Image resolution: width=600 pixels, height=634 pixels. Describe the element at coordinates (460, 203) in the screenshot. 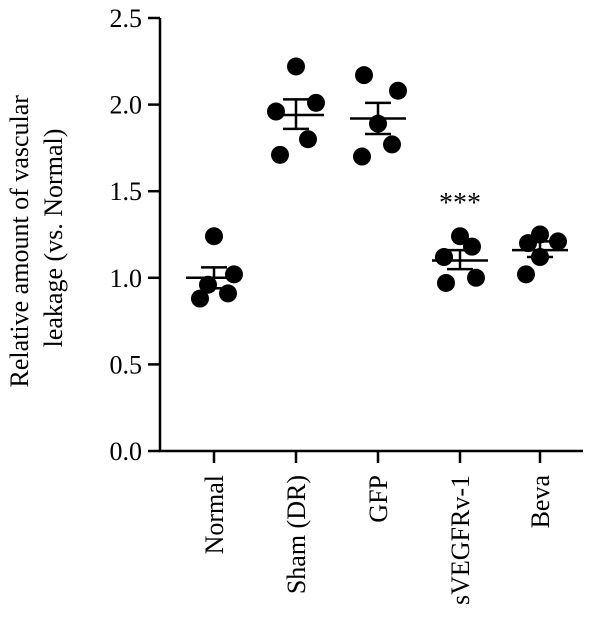

I see `significance-label: ***` at that location.